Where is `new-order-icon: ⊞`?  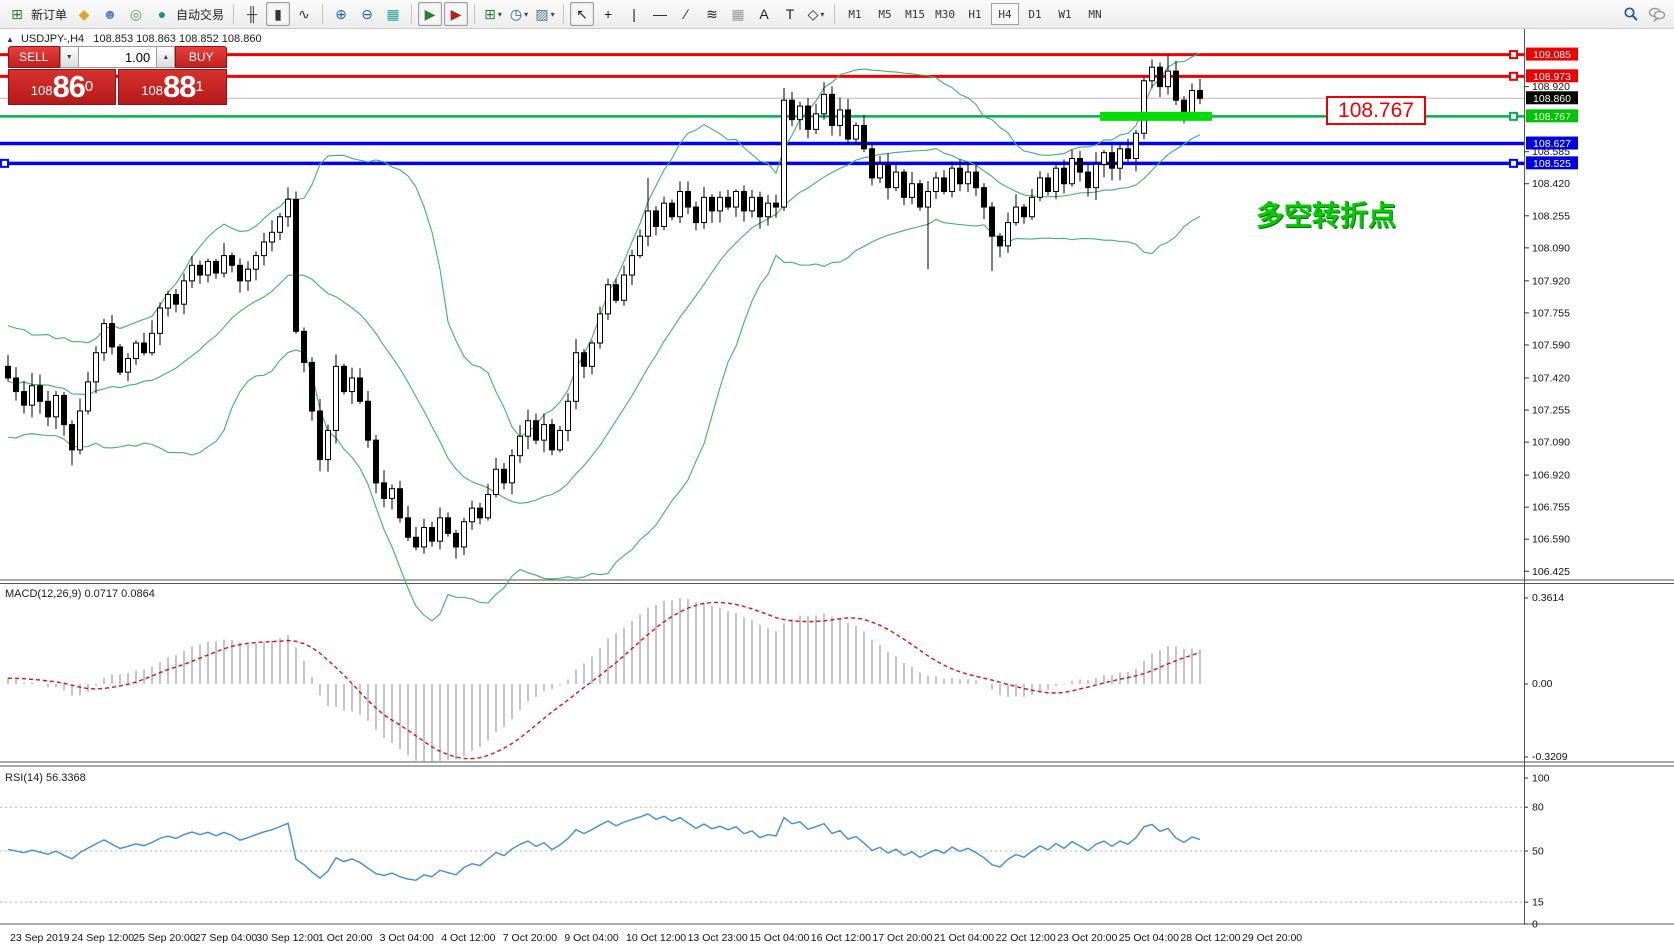
new-order-icon: ⊞ is located at coordinates (17, 13).